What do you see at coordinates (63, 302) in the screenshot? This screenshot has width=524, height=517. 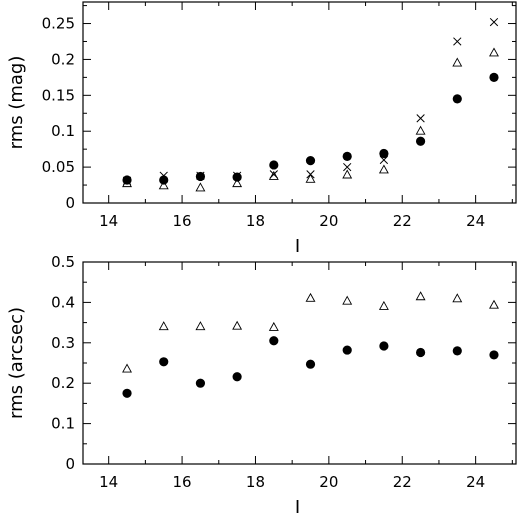 I see `y-tick-label: 0.4` at bounding box center [63, 302].